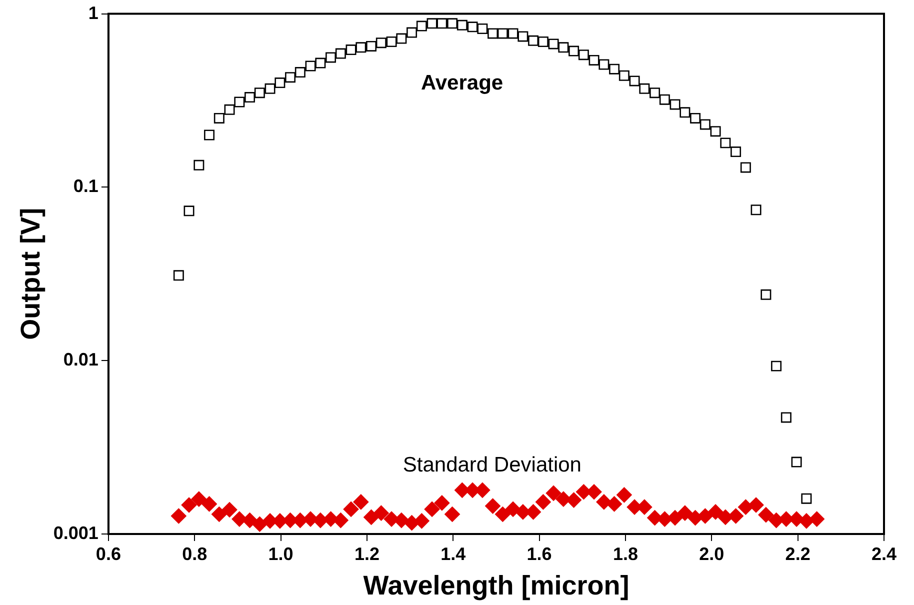 Image resolution: width=914 pixels, height=605 pixels. I want to click on x-tick-label: 2.0, so click(711, 554).